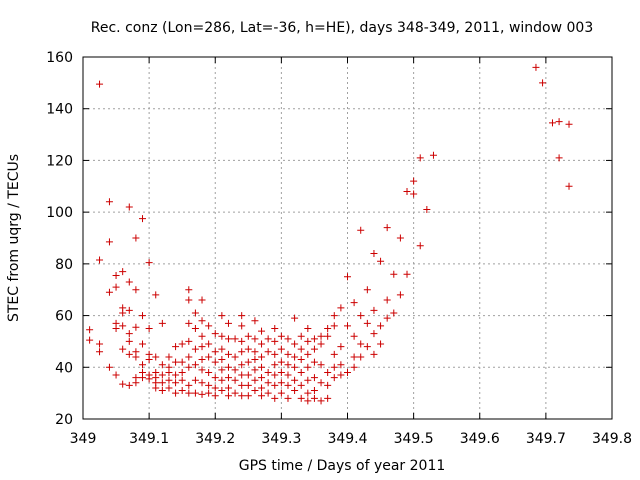 This screenshot has width=640, height=480. What do you see at coordinates (59, 110) in the screenshot?
I see `y-tick-label: 140` at bounding box center [59, 110].